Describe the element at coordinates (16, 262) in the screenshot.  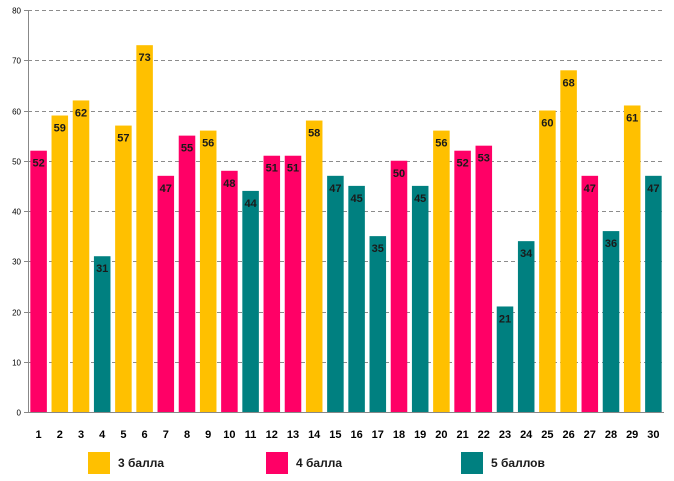
I see `y-tick-label: 30` at that location.